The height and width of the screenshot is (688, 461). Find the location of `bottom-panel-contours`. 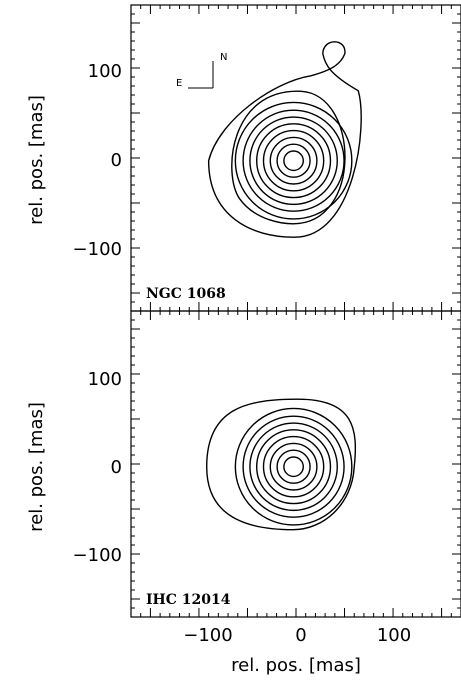

bottom-panel-contours is located at coordinates (281, 464).